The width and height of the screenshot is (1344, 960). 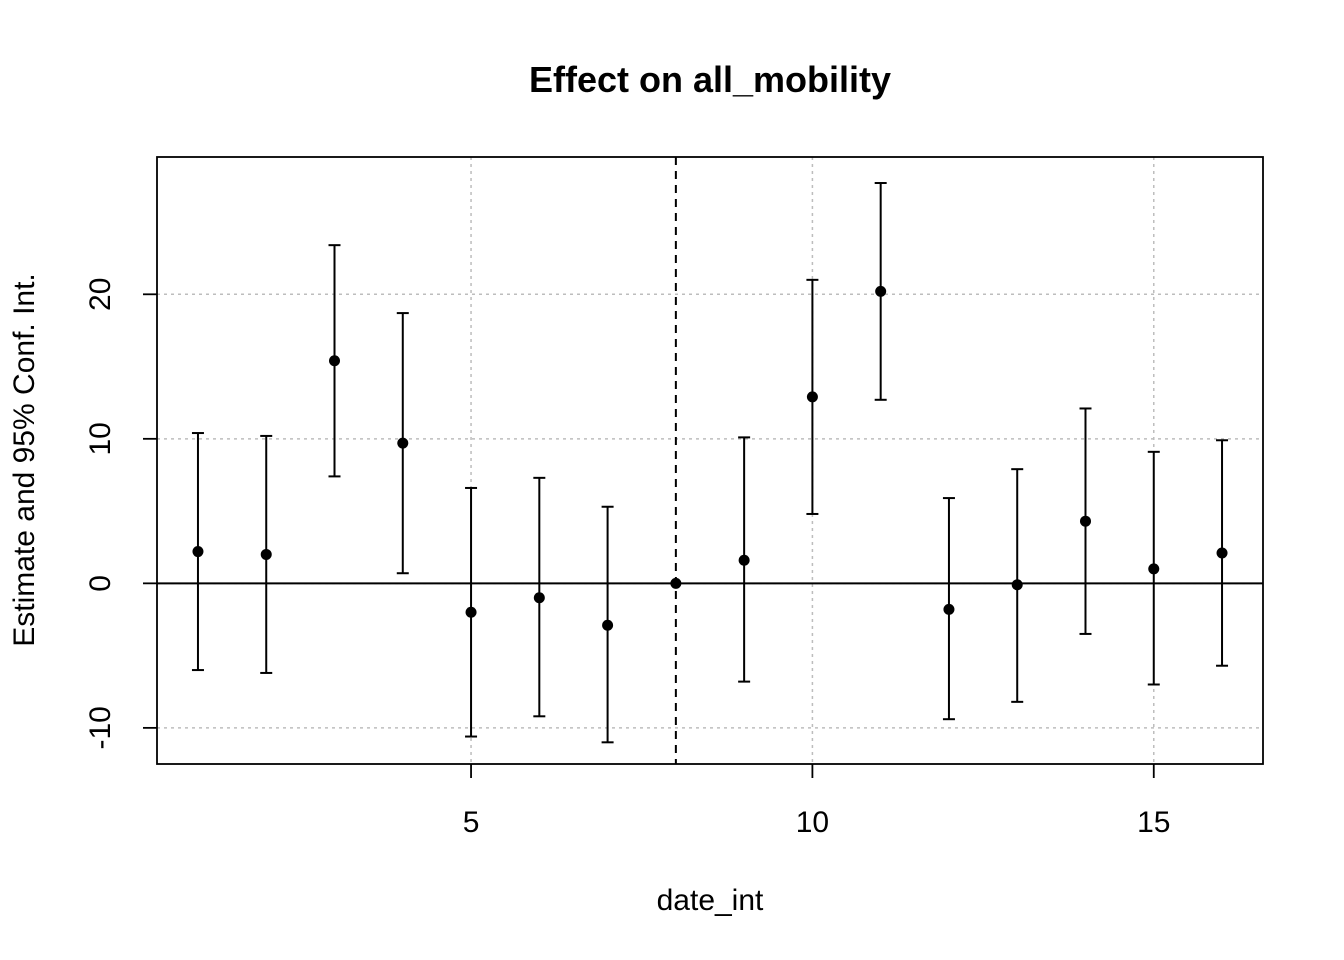 What do you see at coordinates (100, 438) in the screenshot?
I see `y-tick-label: 10` at bounding box center [100, 438].